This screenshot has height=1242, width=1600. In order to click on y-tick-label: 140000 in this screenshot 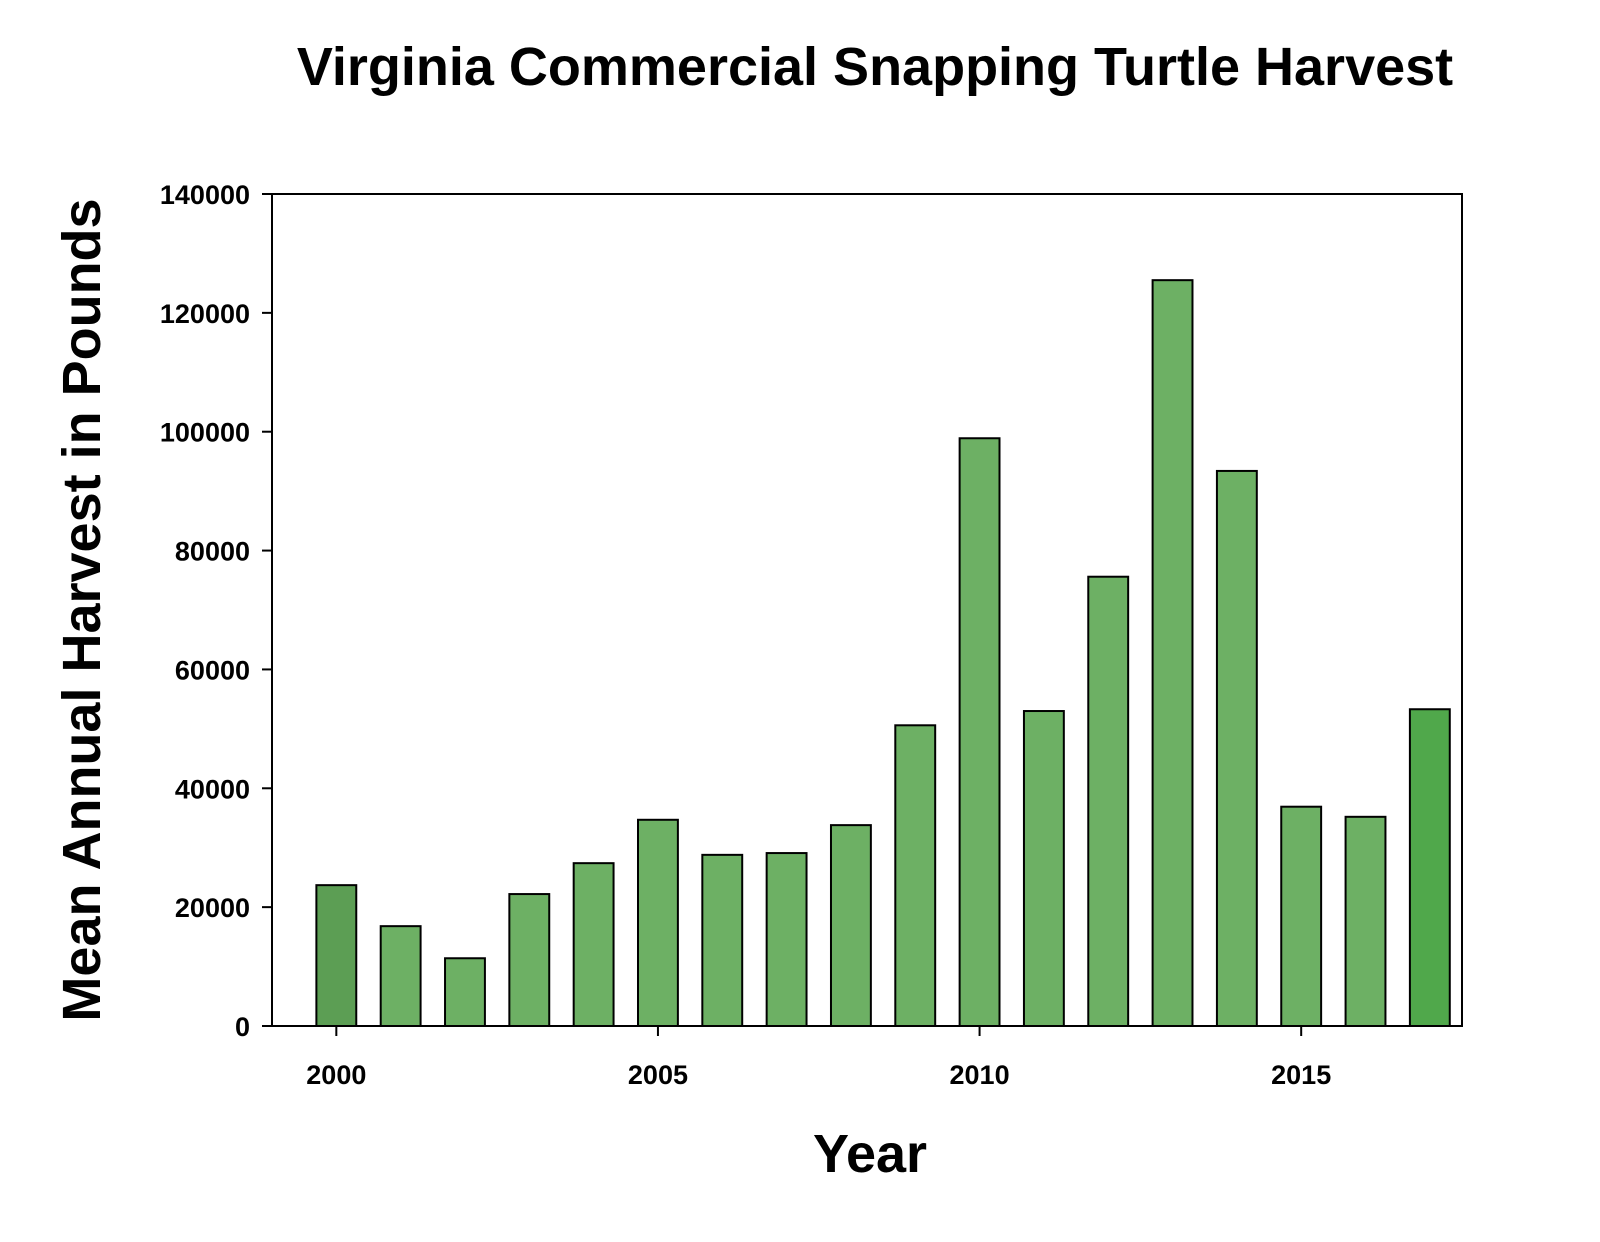, I will do `click(205, 195)`.